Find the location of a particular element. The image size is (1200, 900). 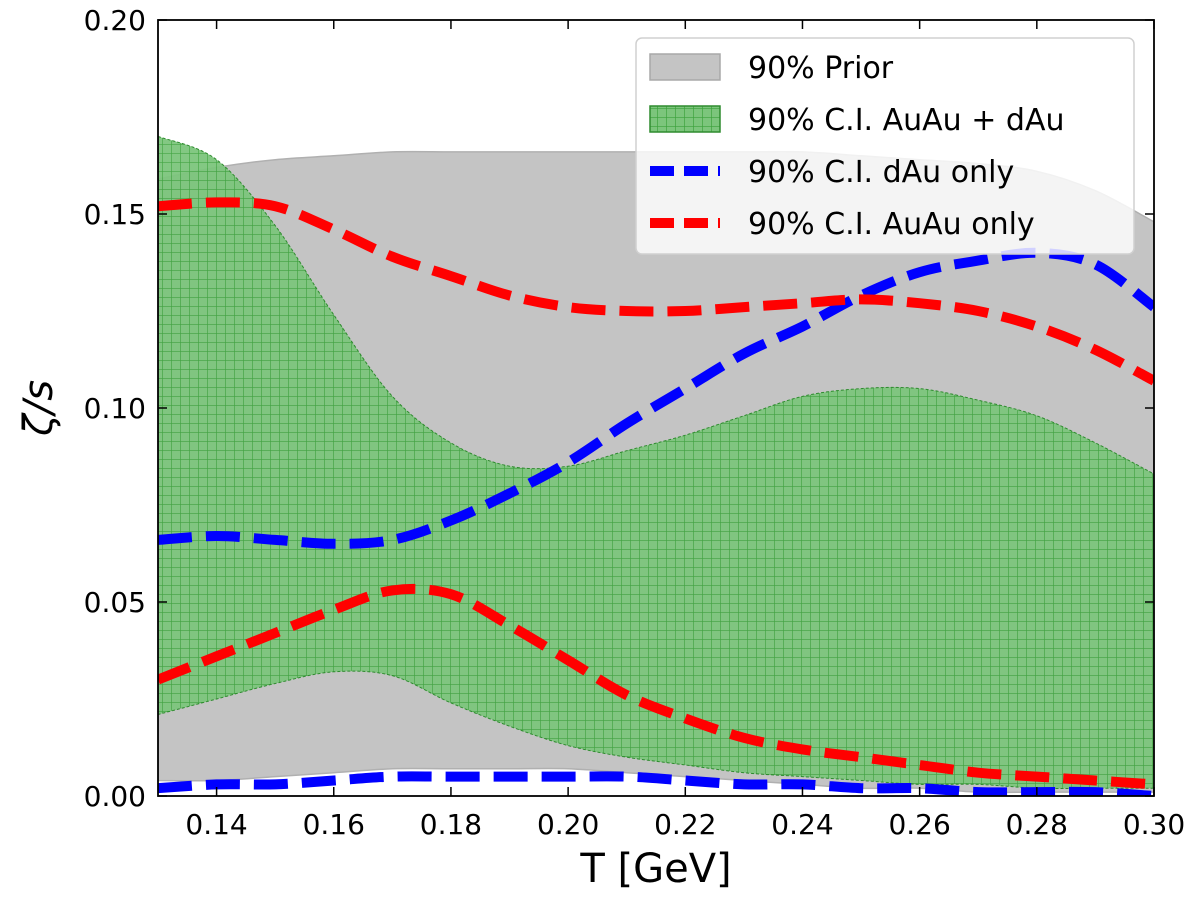

y-tick-label: 0.20 is located at coordinates (115, 20).